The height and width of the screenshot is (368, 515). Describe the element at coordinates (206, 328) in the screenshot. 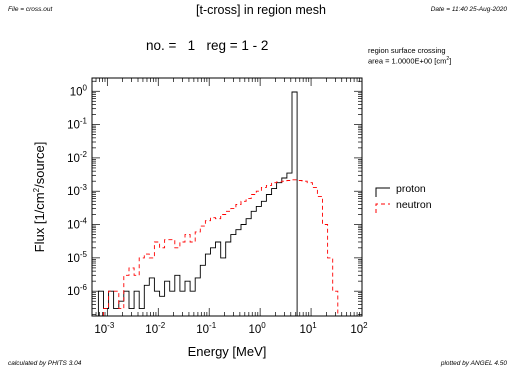

I see `x-tick-label: 10⁻¹` at that location.